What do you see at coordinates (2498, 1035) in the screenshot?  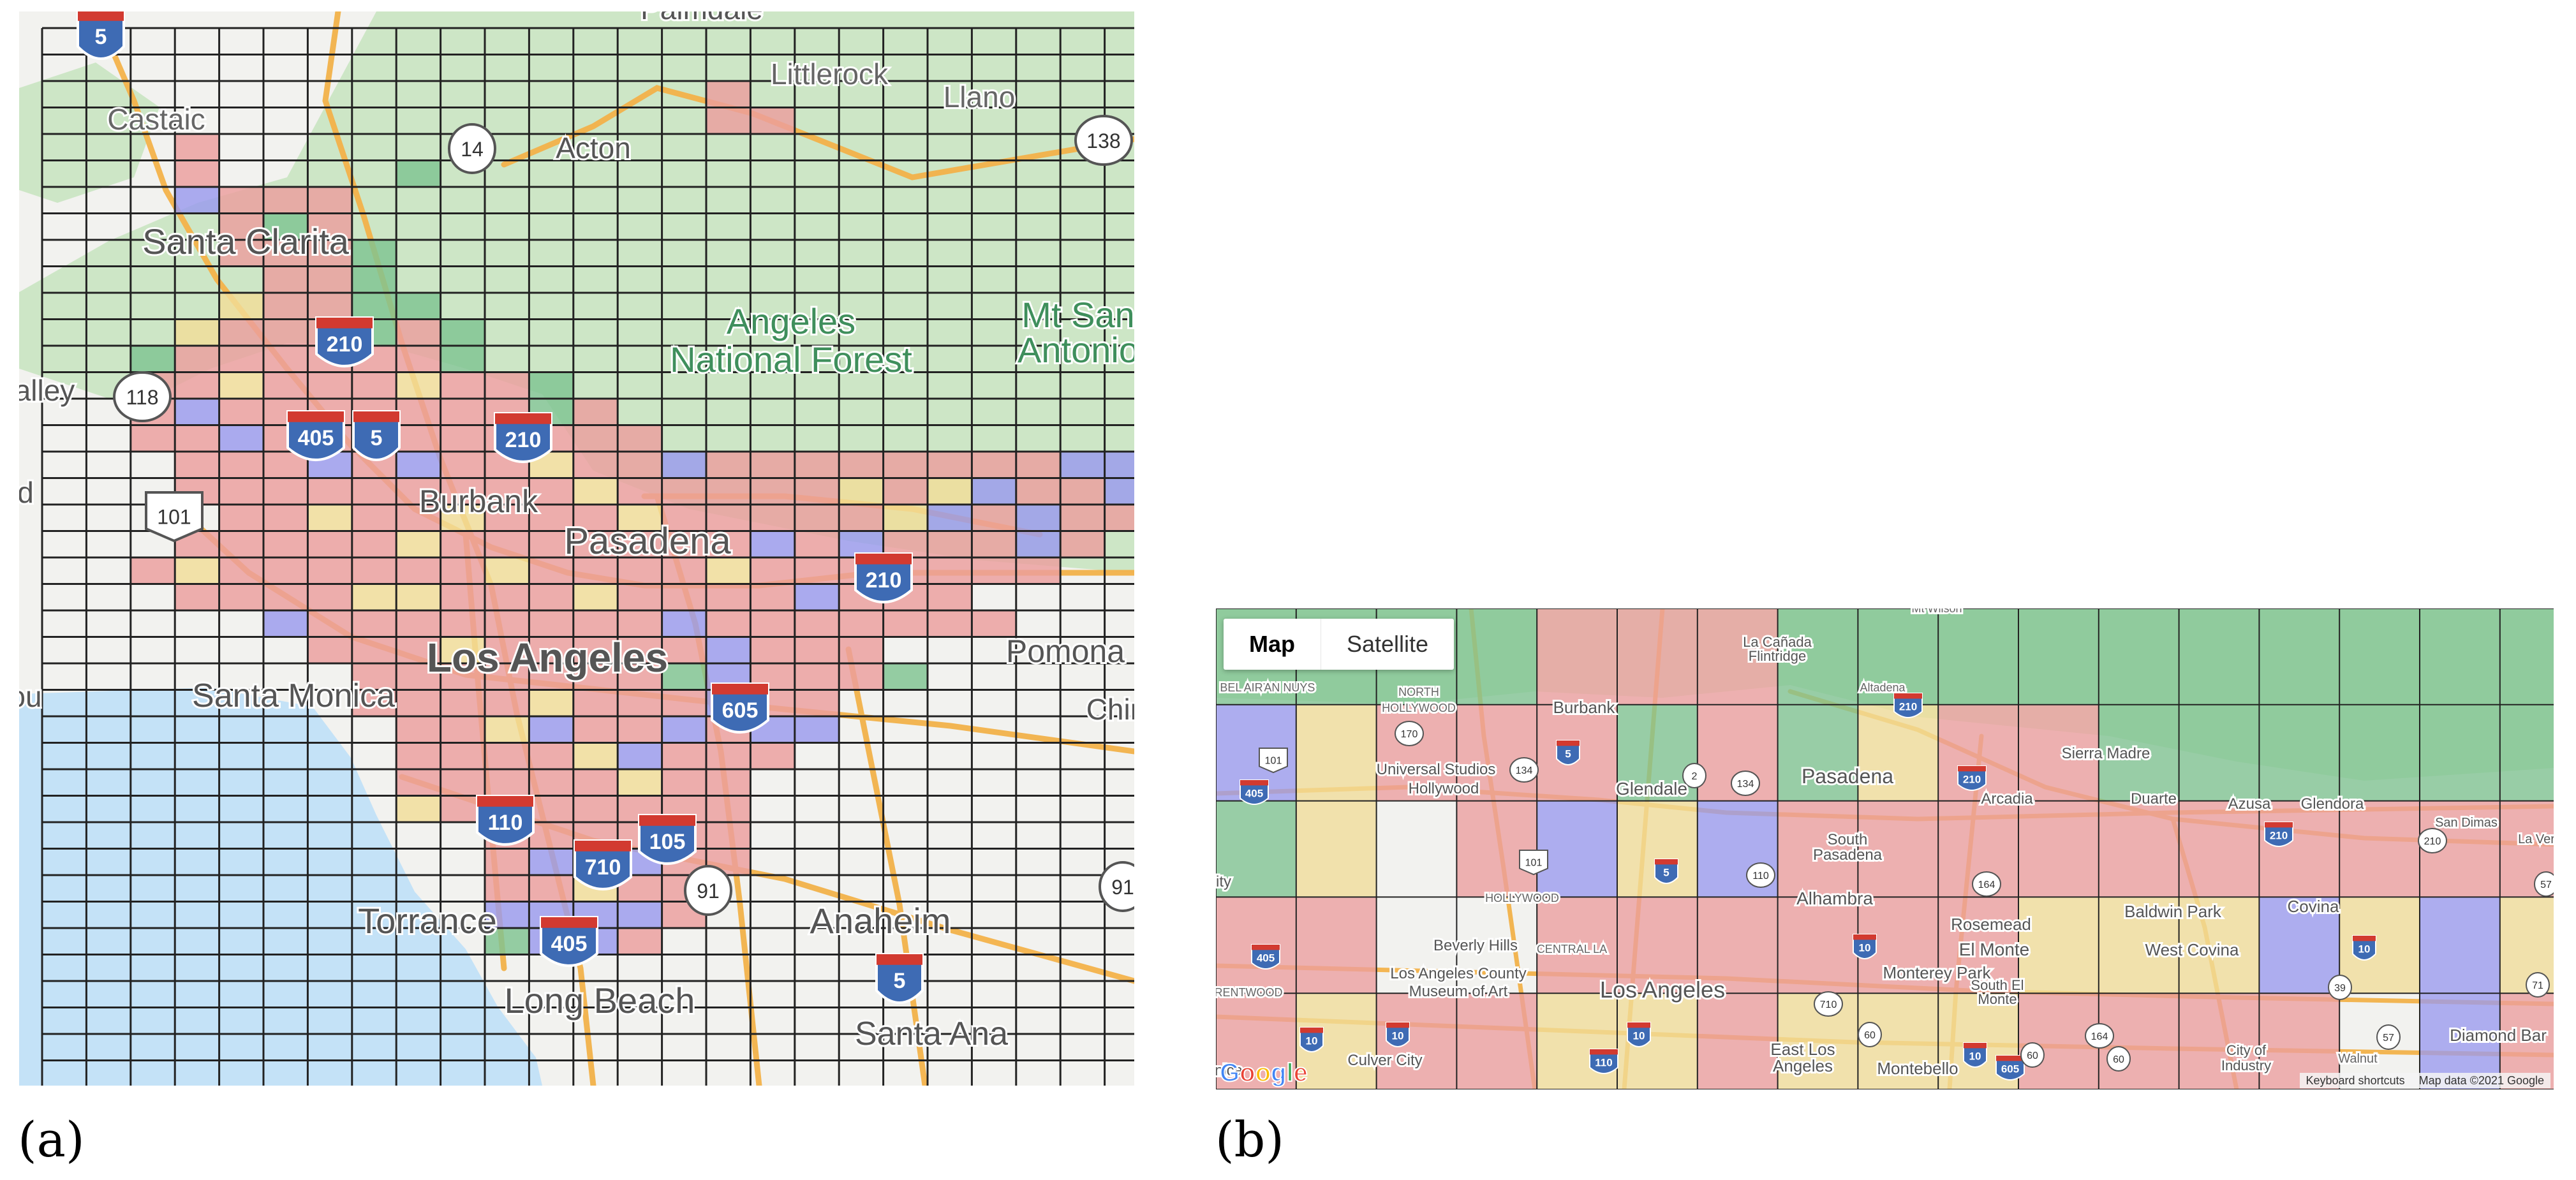 I see `place-b-diamond-bar: Diamond Bar` at bounding box center [2498, 1035].